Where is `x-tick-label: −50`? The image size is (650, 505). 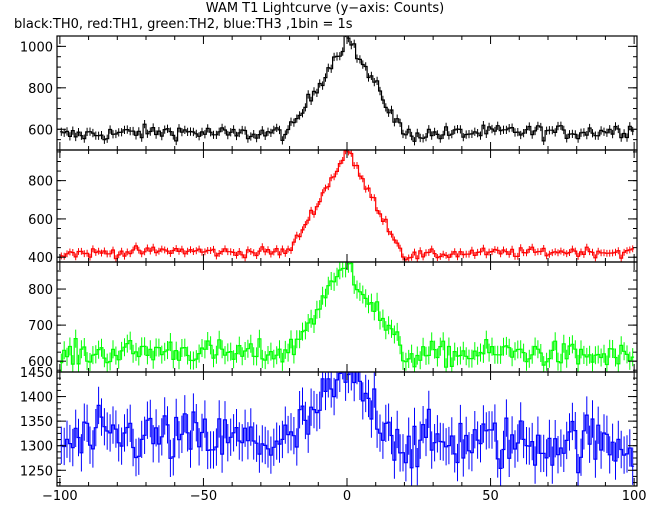
x-tick-label: −50 is located at coordinates (203, 496).